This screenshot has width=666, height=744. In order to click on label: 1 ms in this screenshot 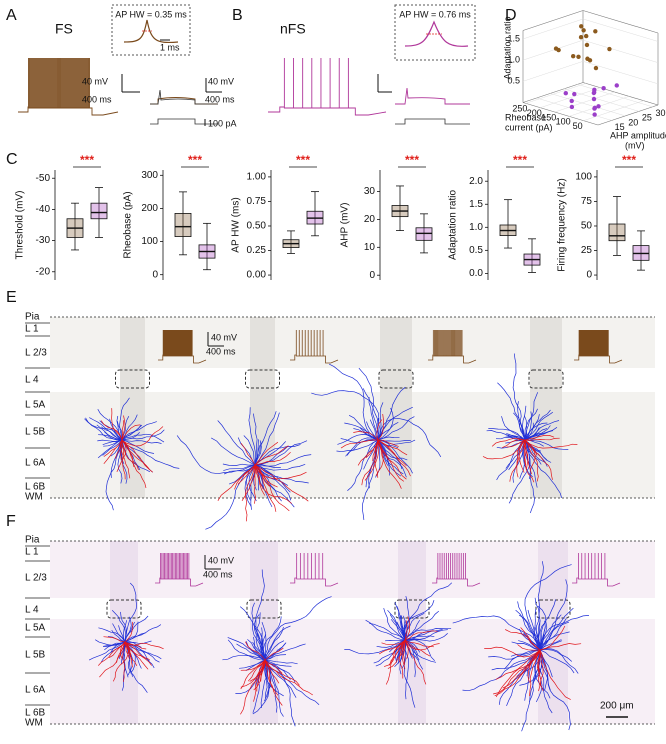, I will do `click(170, 47)`.